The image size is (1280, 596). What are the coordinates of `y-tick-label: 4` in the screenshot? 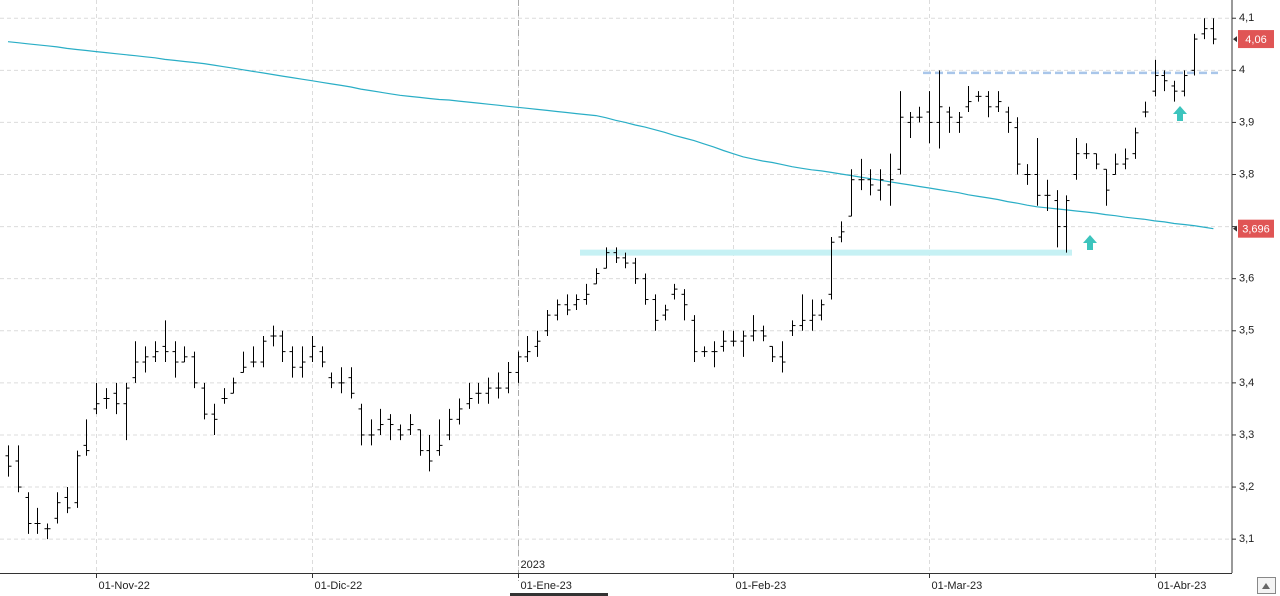 It's located at (1242, 70).